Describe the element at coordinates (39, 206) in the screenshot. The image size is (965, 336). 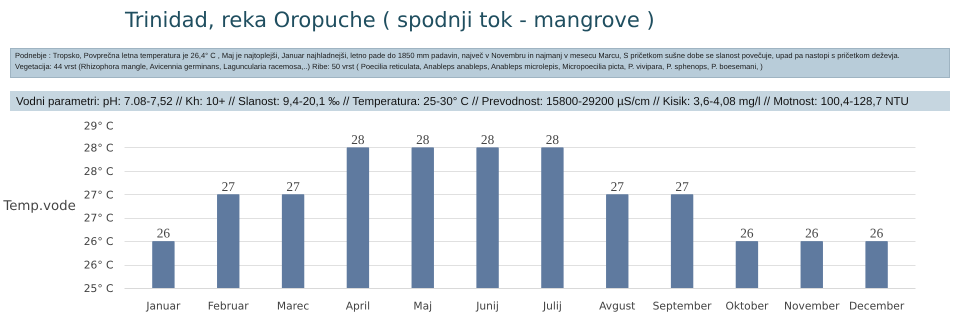
I see `y-axis-title: Temp.vode` at that location.